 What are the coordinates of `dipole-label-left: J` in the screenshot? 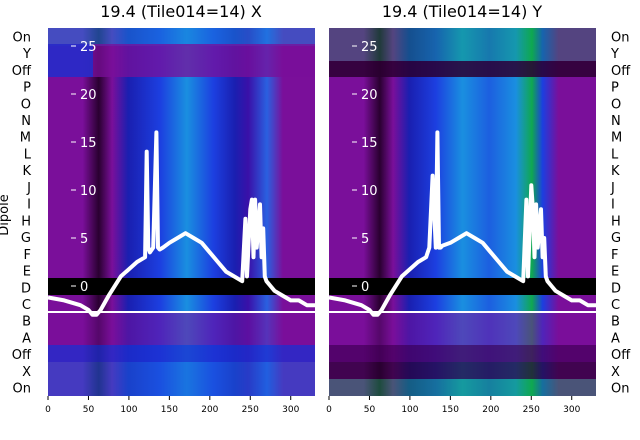 It's located at (28, 188).